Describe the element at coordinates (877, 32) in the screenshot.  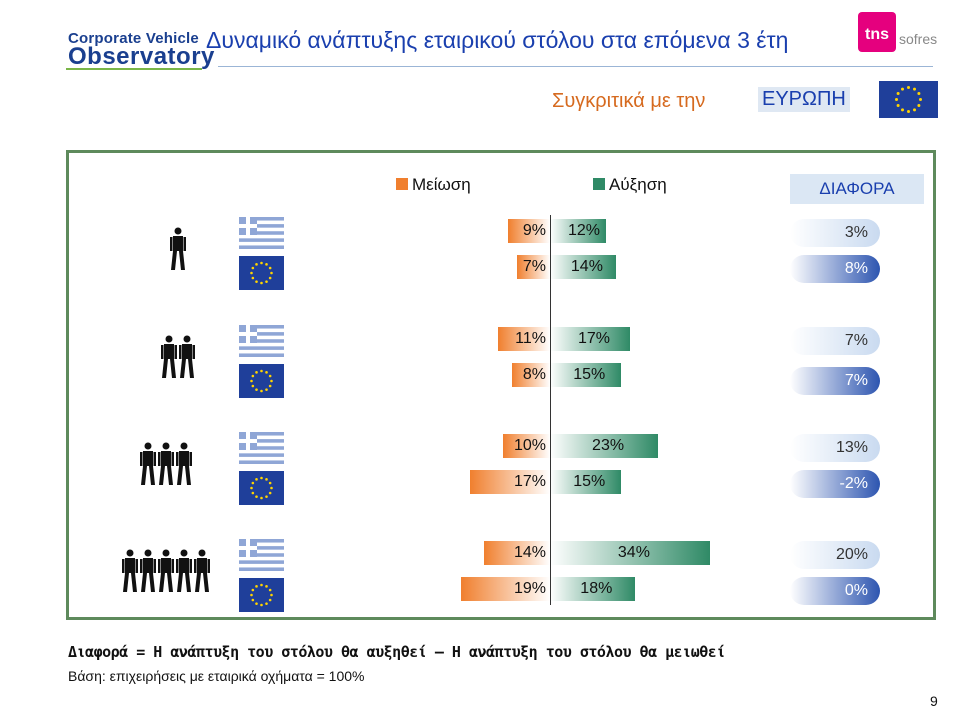
I see `tns-logo: tns` at that location.